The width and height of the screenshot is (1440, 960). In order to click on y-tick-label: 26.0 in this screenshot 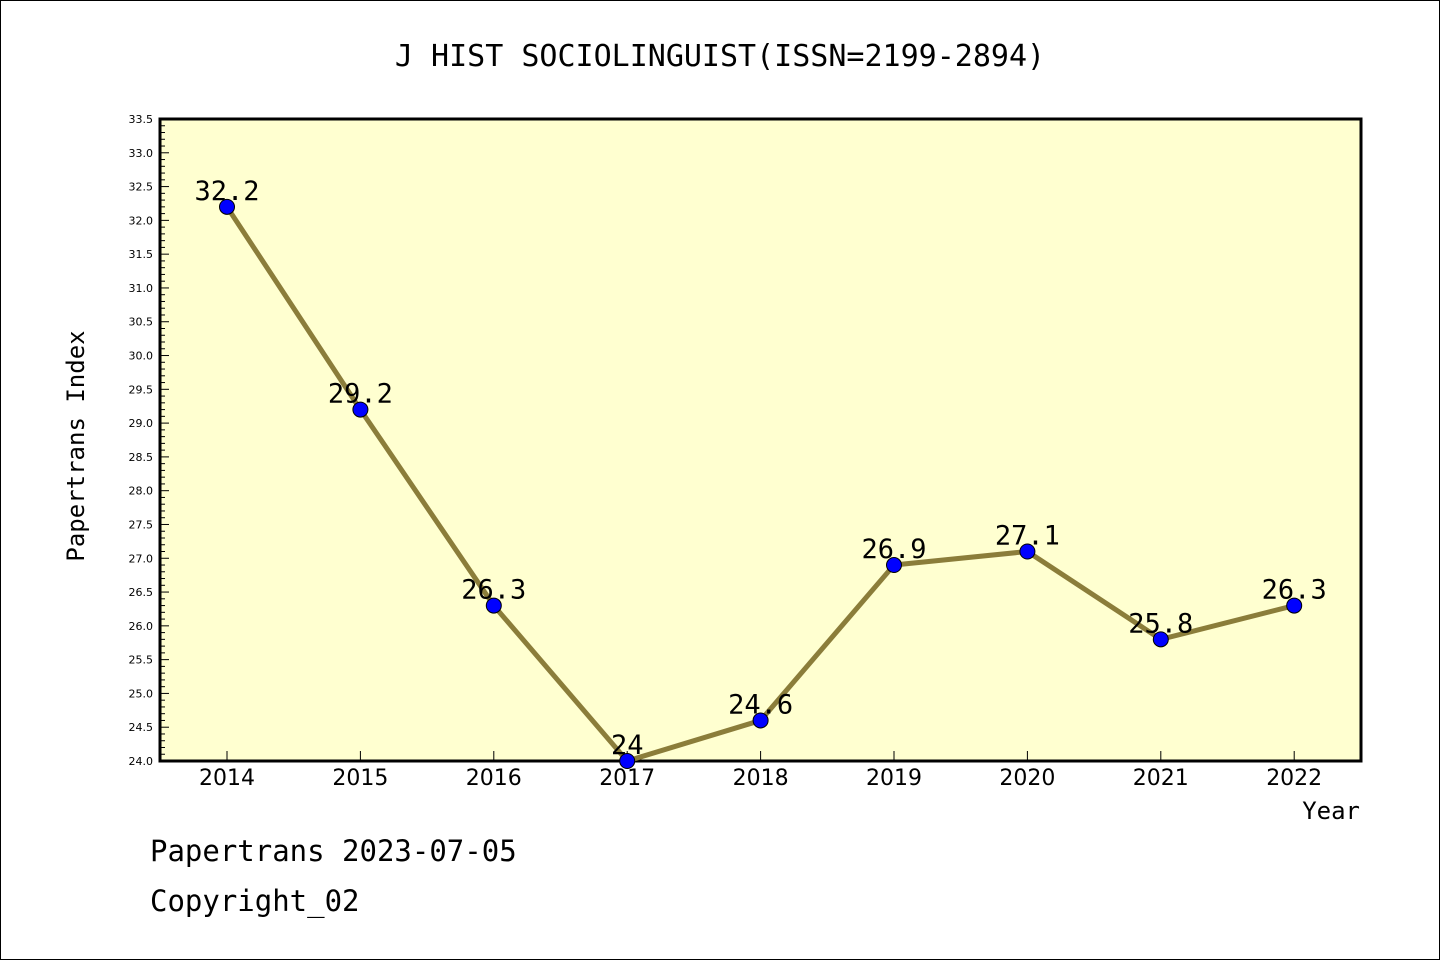, I will do `click(141, 626)`.